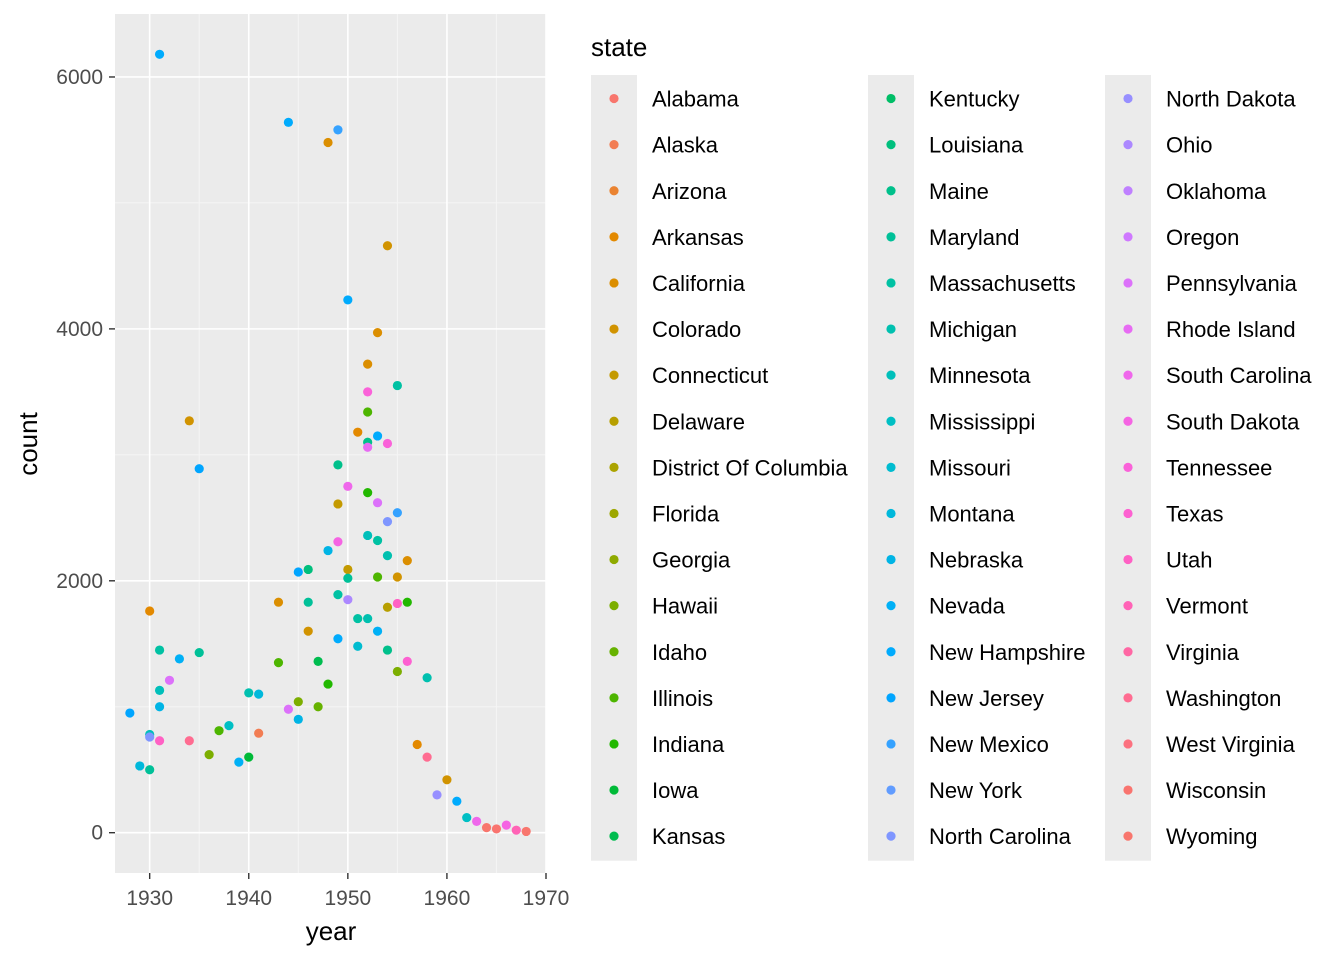 Image resolution: width=1344 pixels, height=960 pixels. Describe the element at coordinates (248, 898) in the screenshot. I see `x-tick-label: 1940` at that location.